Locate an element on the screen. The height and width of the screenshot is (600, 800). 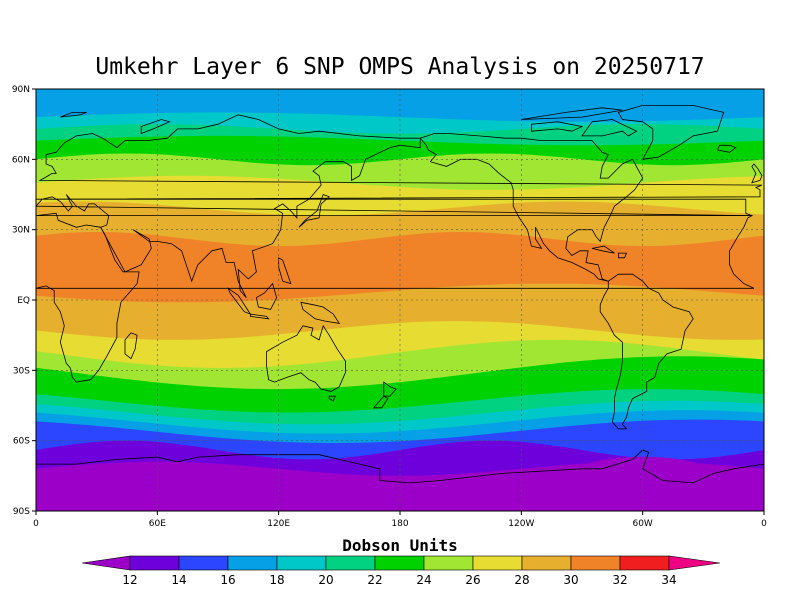
colorbar-title: Dobson Units is located at coordinates (400, 545).